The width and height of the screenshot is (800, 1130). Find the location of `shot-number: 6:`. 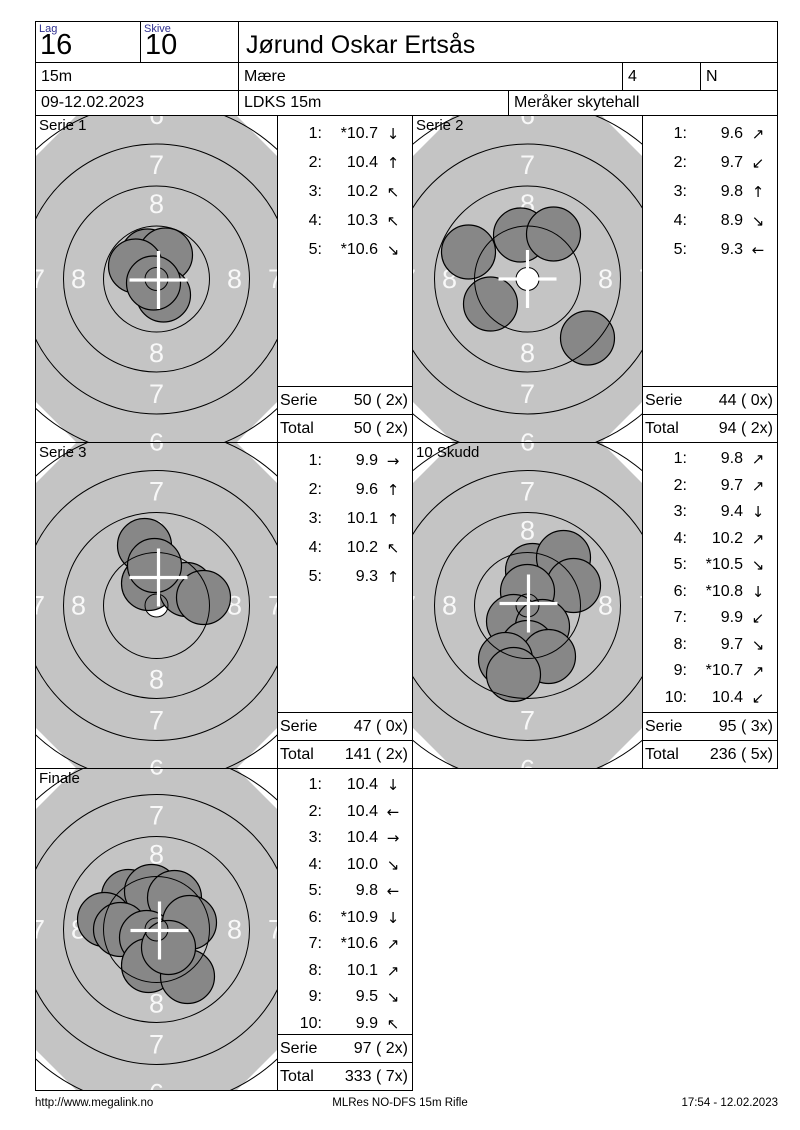

shot-number: 6: is located at coordinates (680, 591).